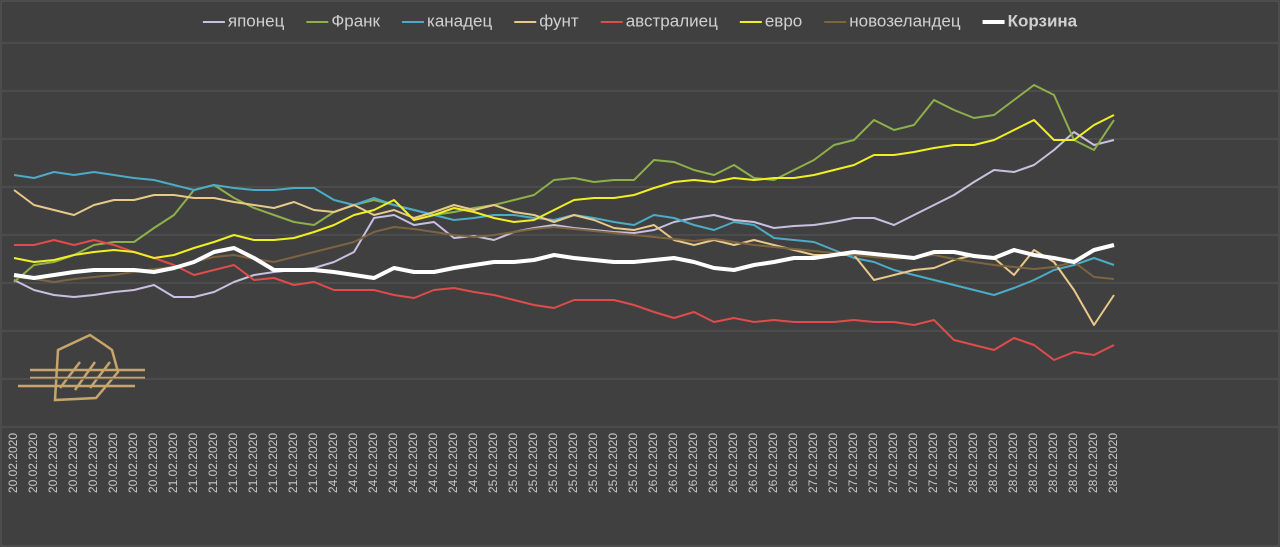  What do you see at coordinates (355, 20) in the screenshot?
I see `legend-label: Франк` at bounding box center [355, 20].